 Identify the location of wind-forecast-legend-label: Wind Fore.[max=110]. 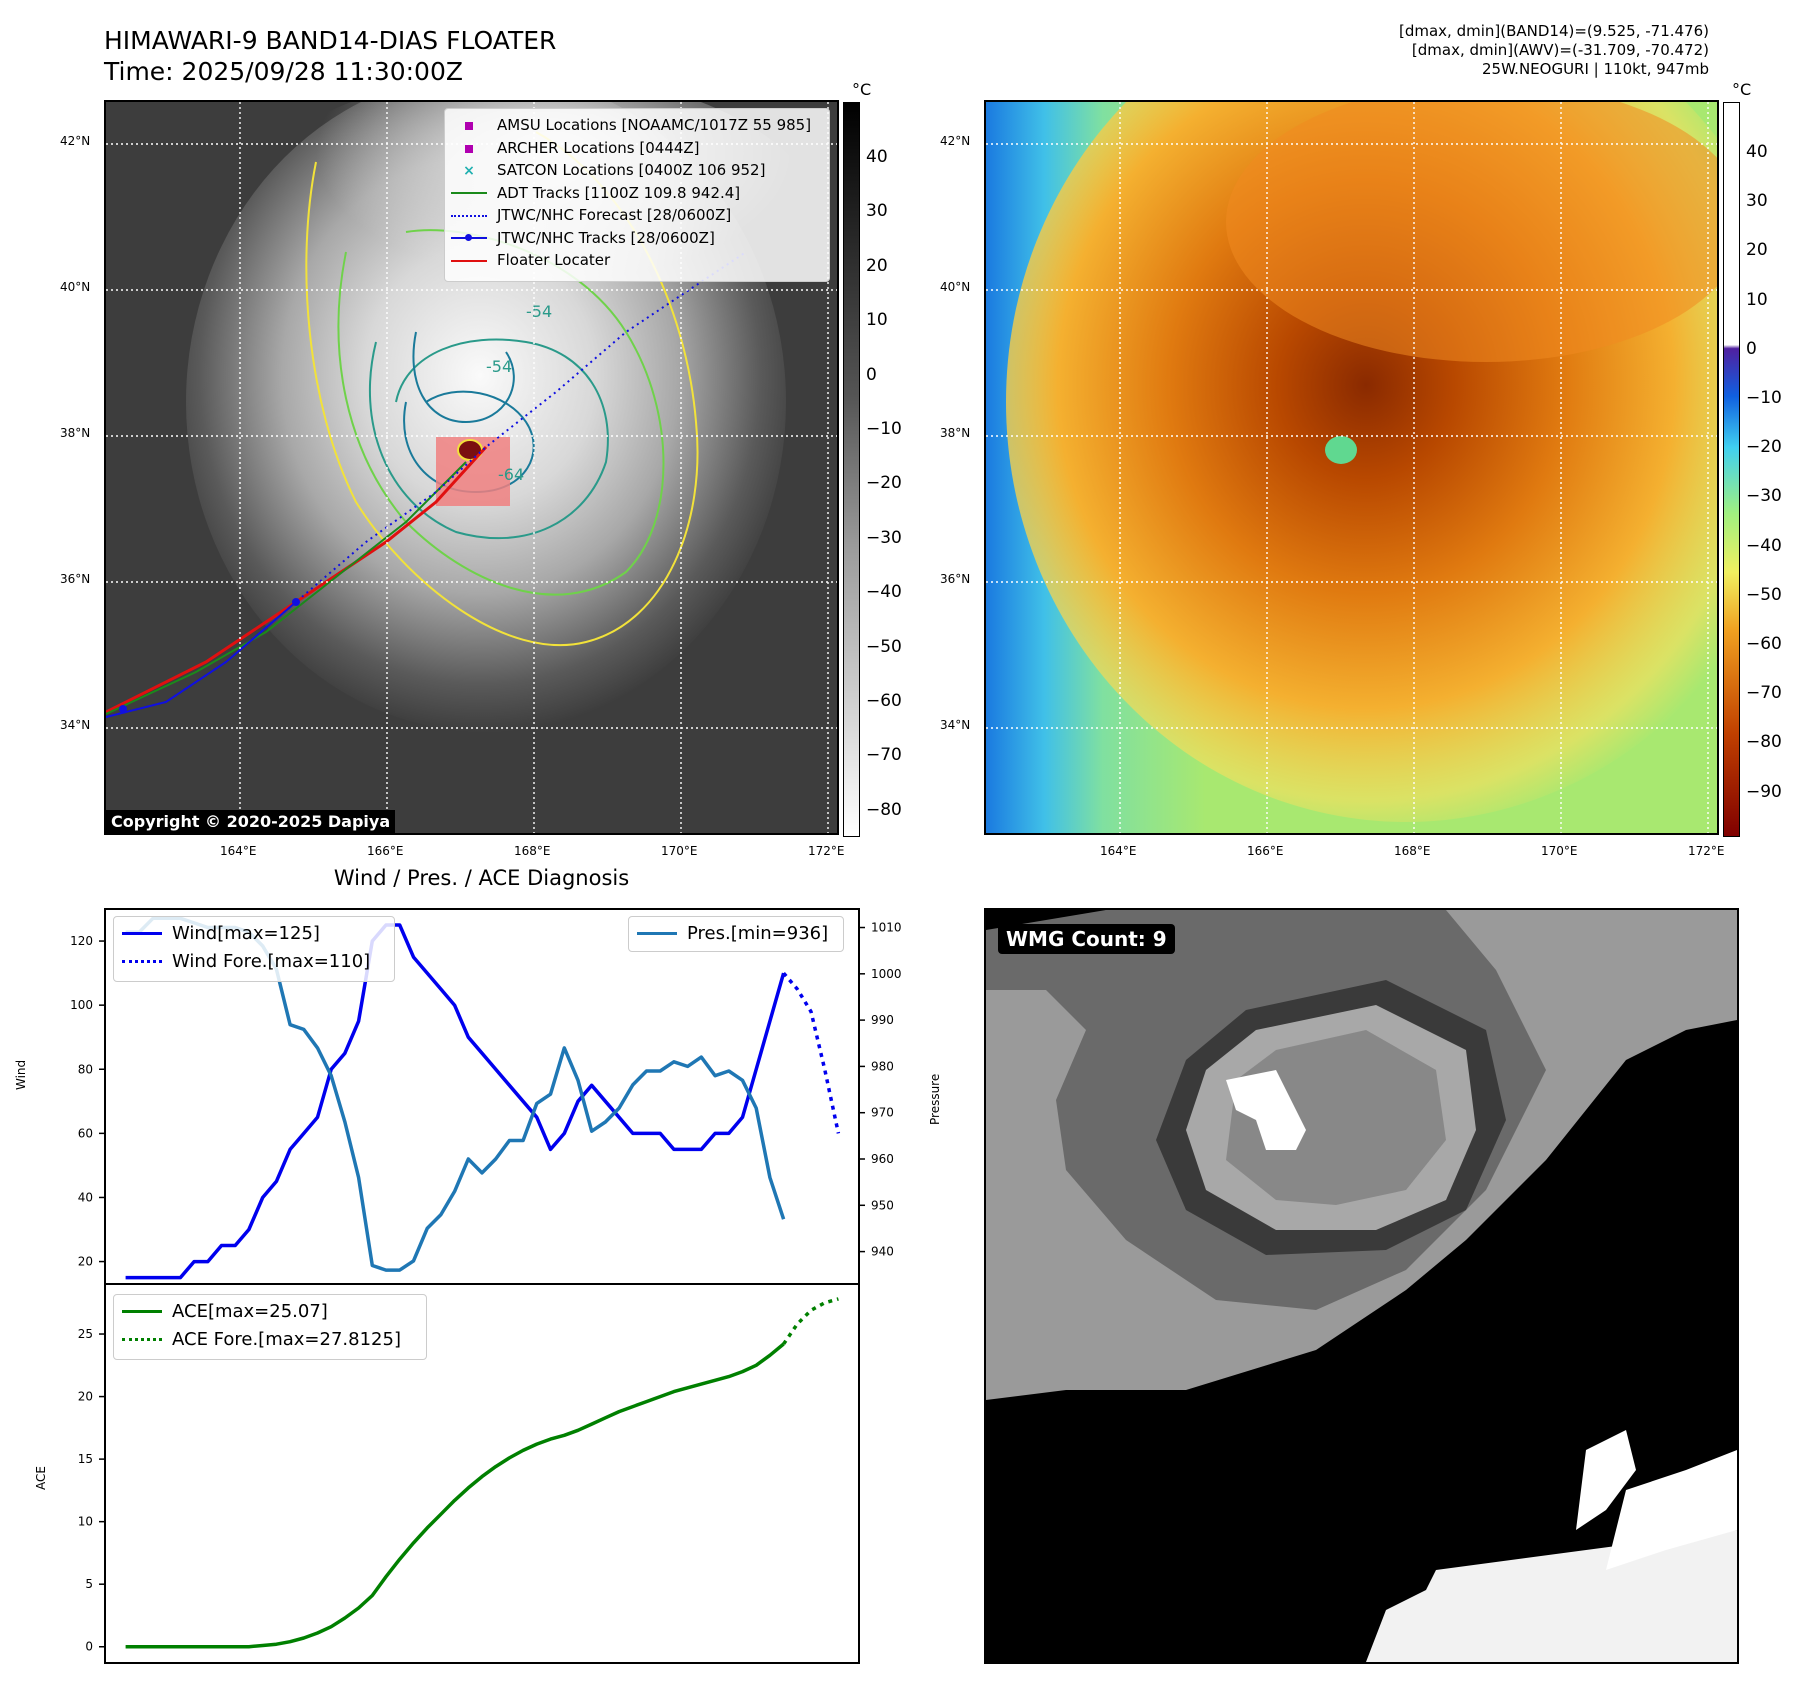
(271, 961).